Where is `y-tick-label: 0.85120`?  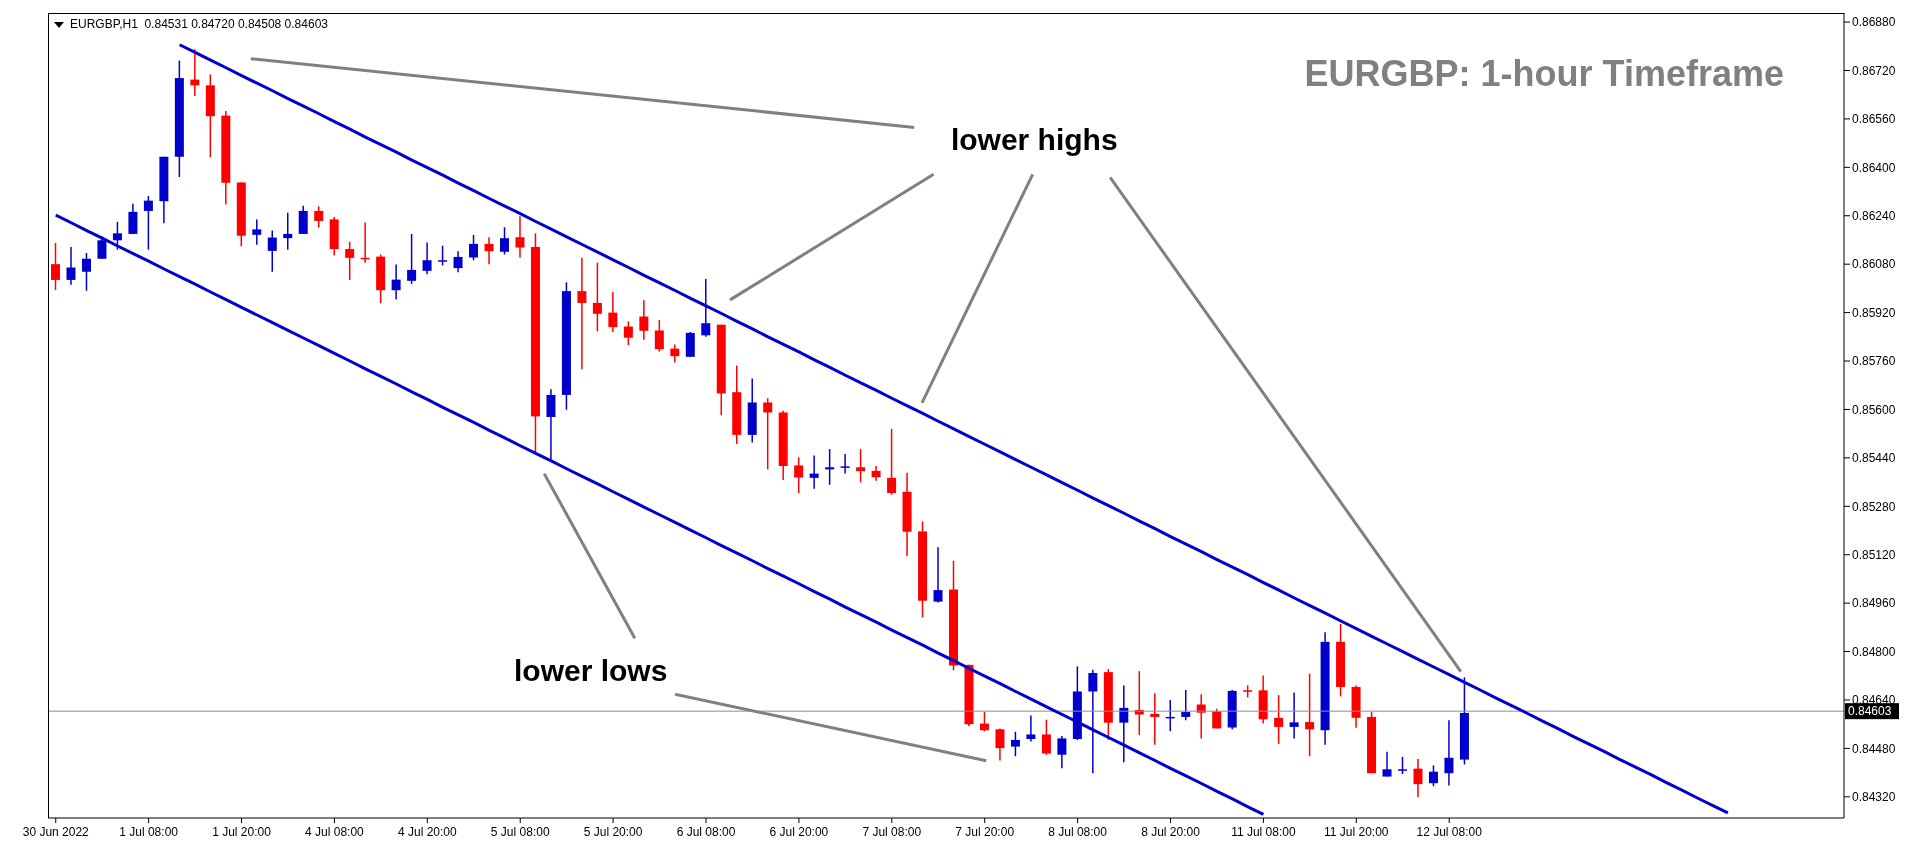
y-tick-label: 0.85120 is located at coordinates (1874, 554).